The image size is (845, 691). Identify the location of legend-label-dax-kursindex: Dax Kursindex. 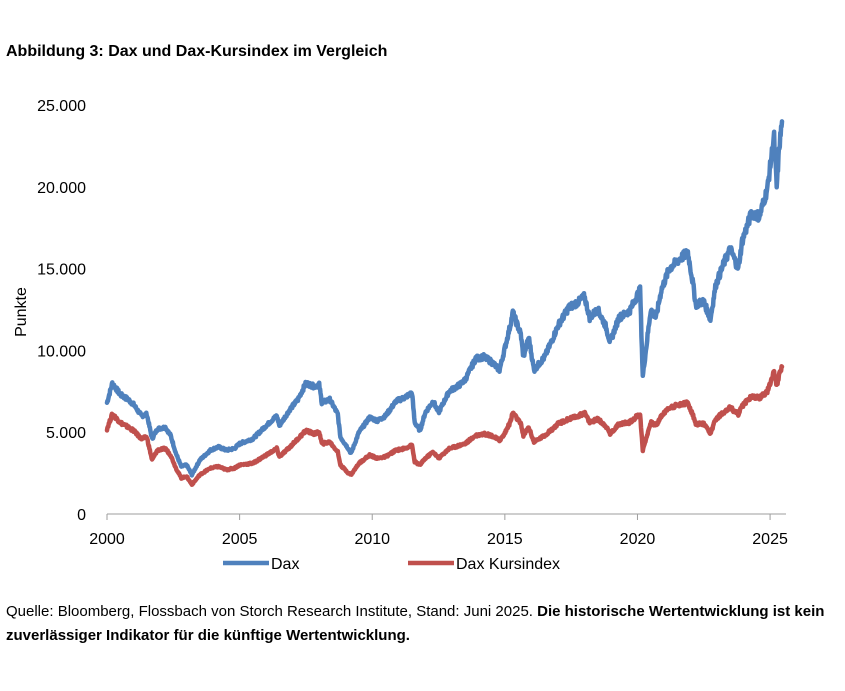
(508, 564).